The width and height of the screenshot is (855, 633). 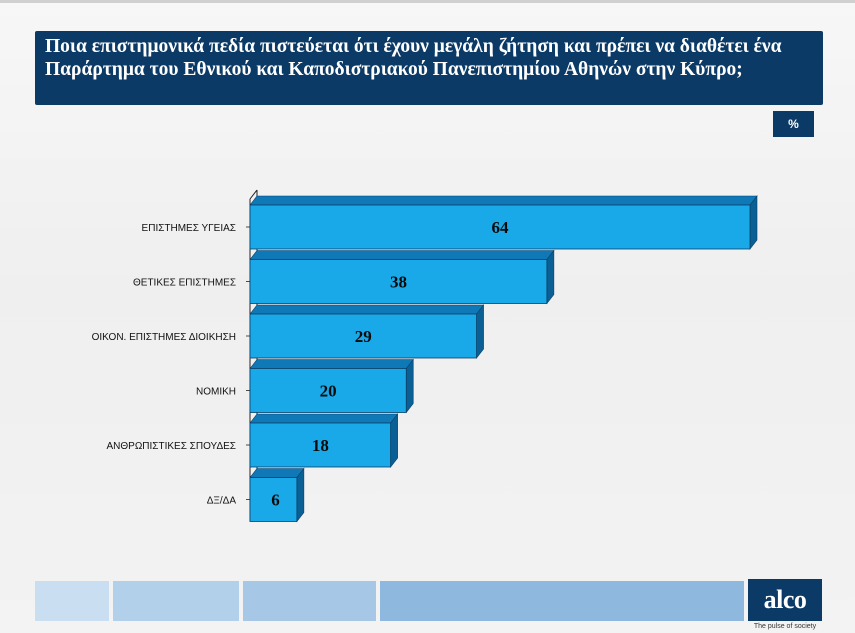 I want to click on category-label: ΝΟΜΙΚΗ, so click(x=216, y=392).